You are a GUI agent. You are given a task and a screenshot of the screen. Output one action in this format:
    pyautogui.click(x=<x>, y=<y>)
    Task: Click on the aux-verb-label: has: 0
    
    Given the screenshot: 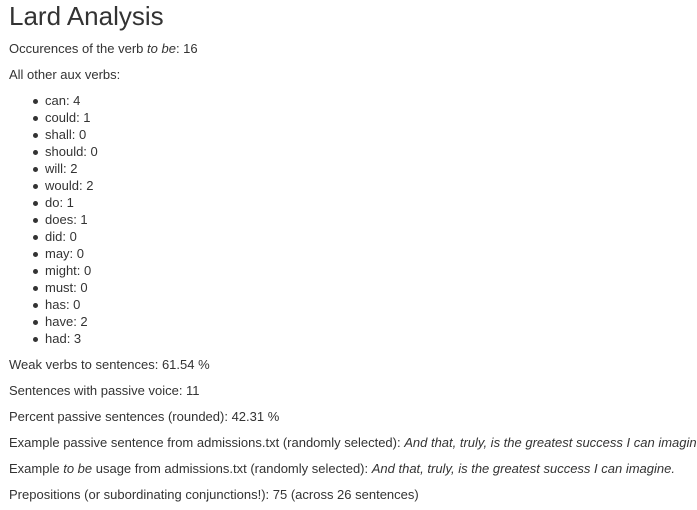 What is the action you would take?
    pyautogui.click(x=63, y=304)
    